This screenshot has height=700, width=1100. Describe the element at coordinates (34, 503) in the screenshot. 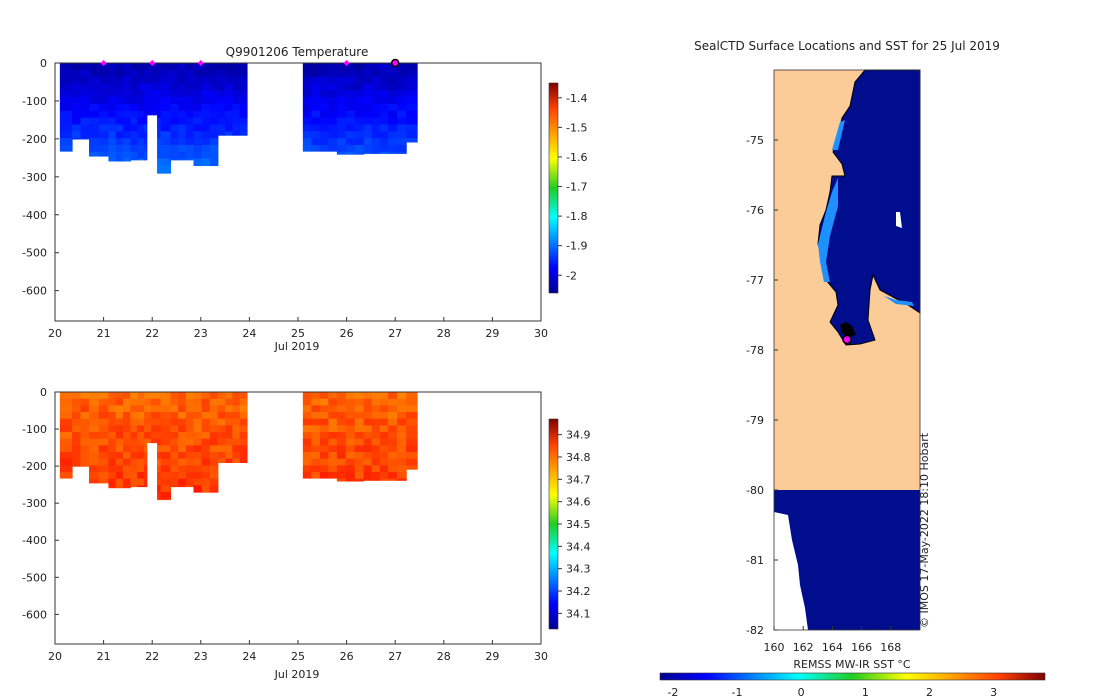

I see `y-tick-label: -300` at that location.